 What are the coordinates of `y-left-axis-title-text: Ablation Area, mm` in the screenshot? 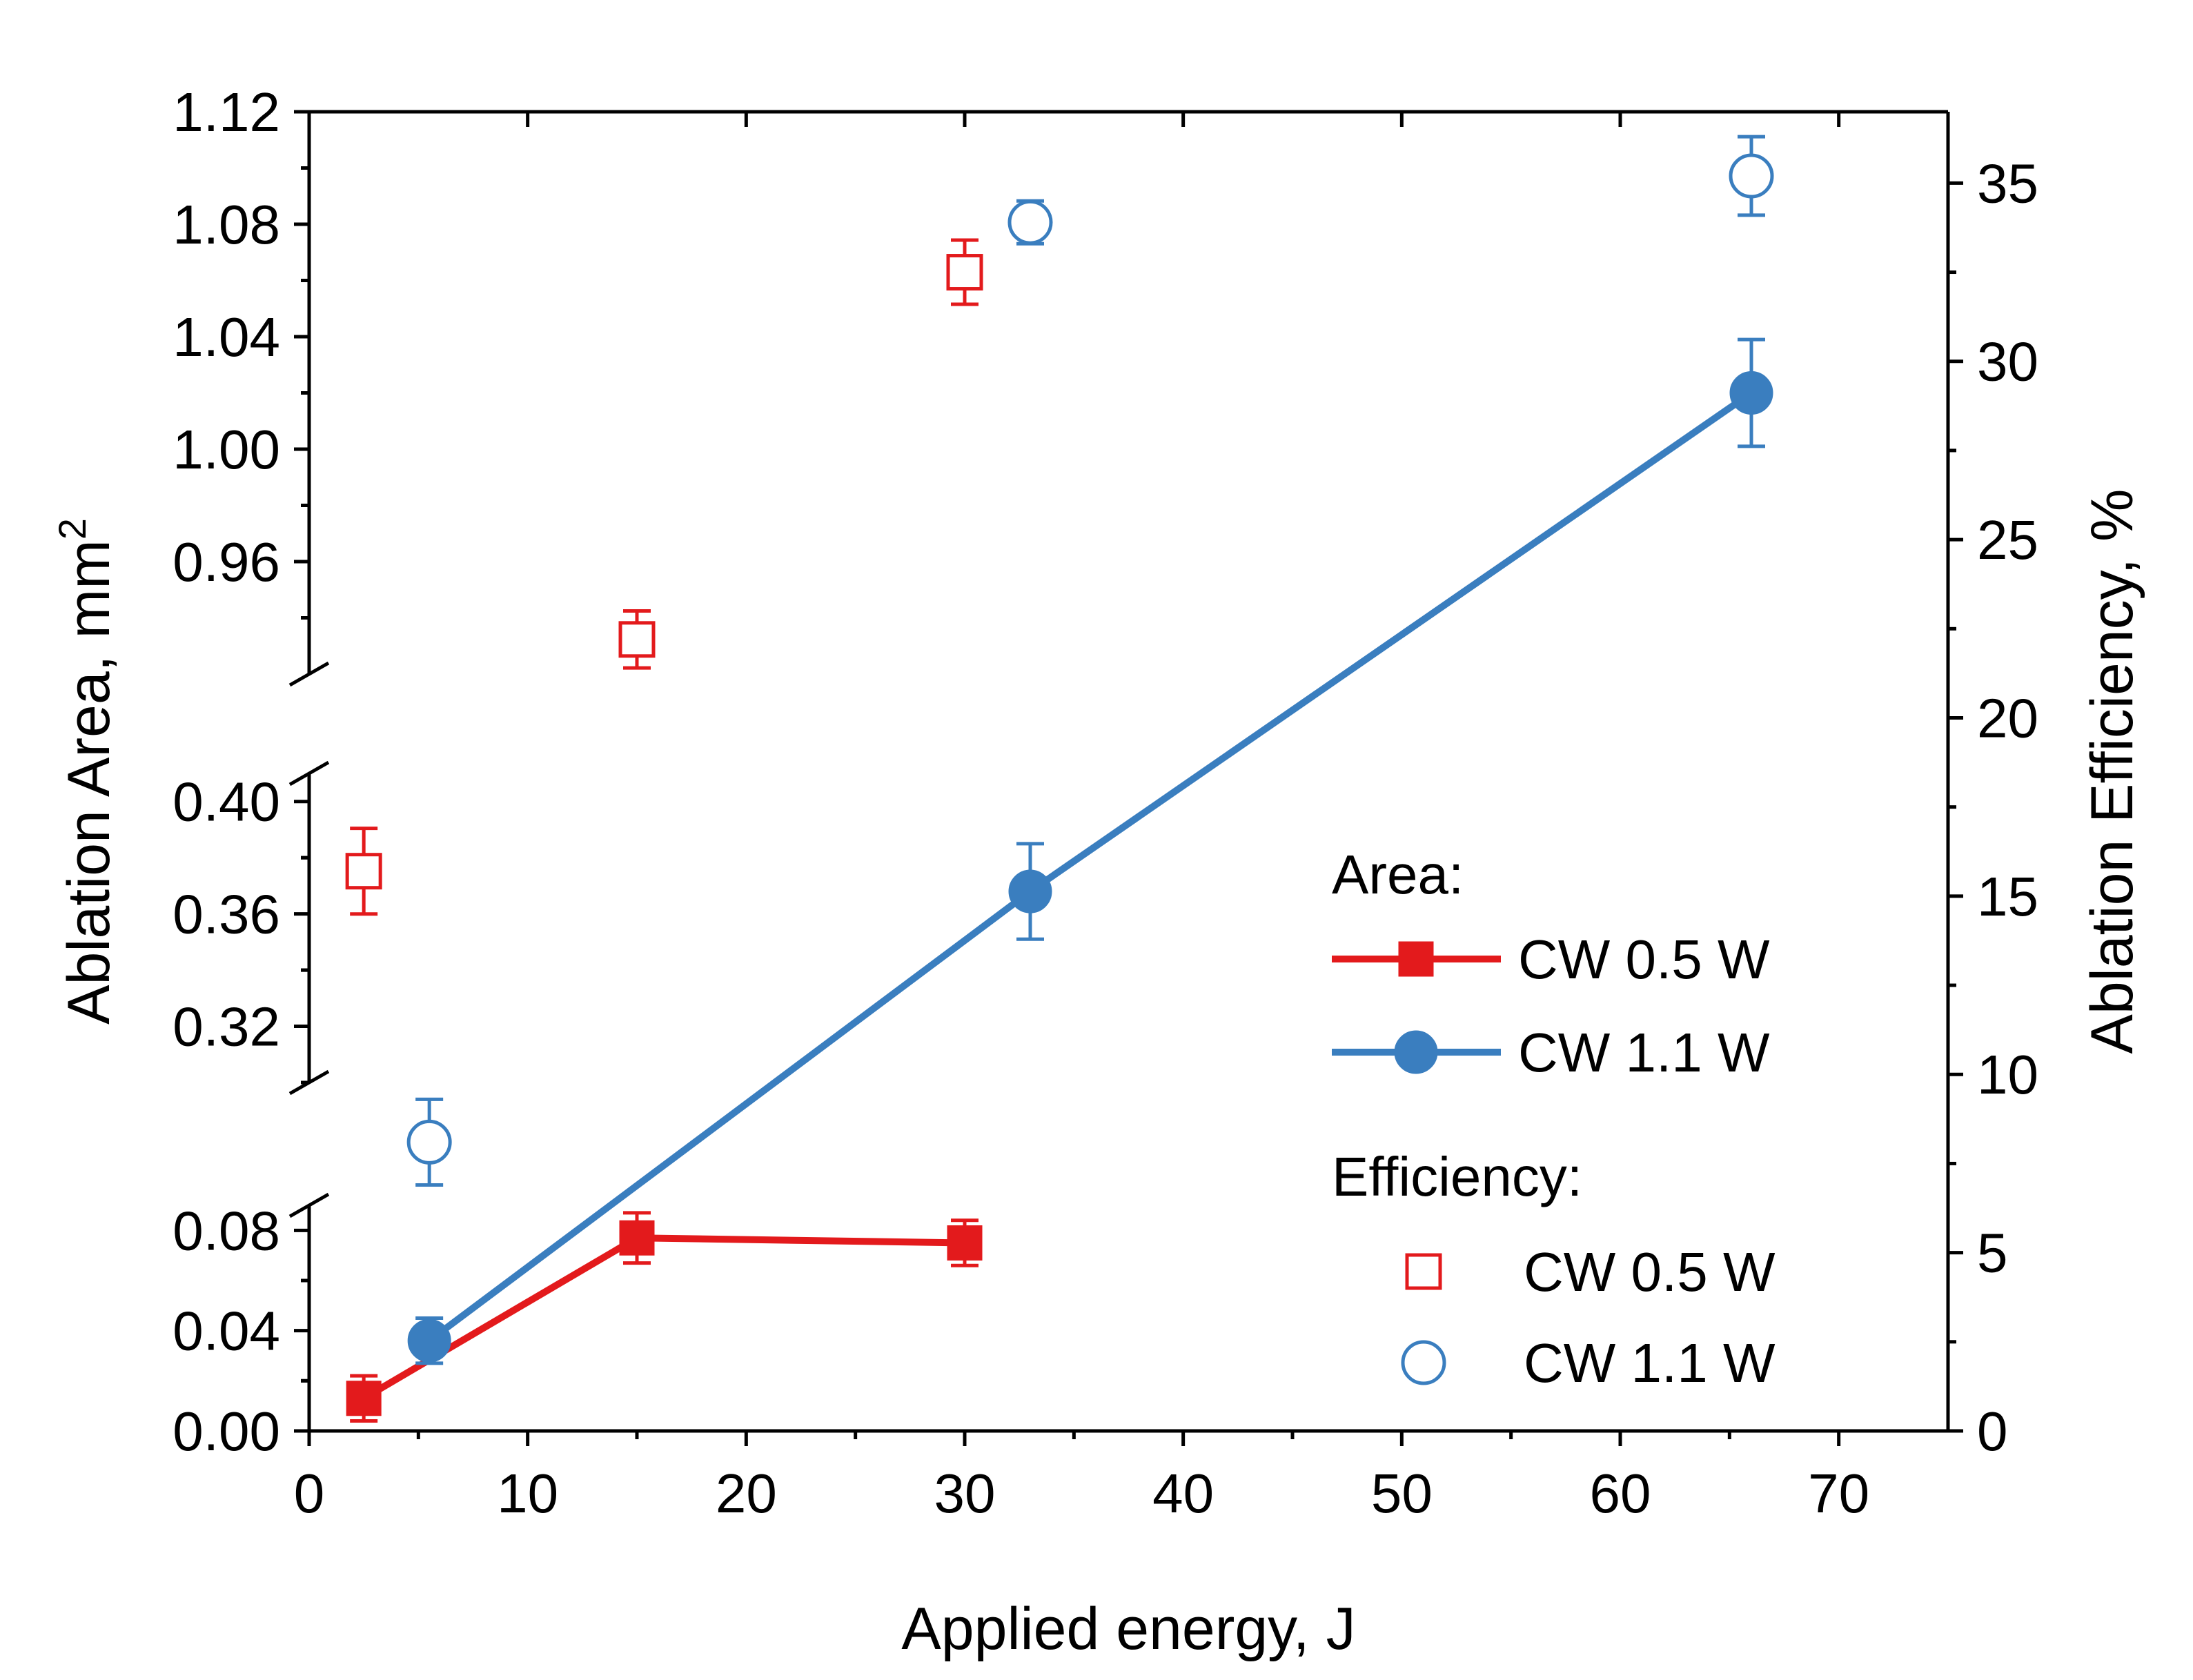 It's located at (89, 782).